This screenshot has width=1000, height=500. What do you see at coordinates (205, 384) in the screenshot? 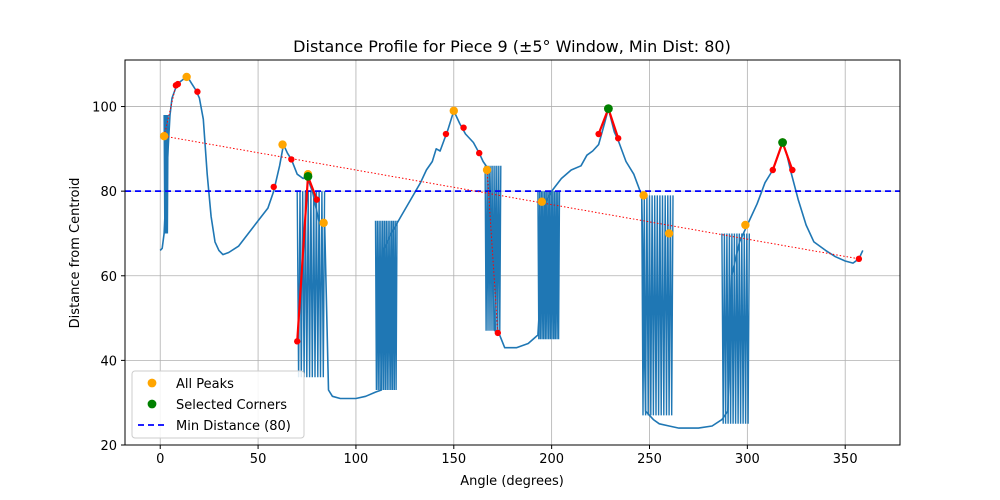
I see `legend-label: All Peaks` at bounding box center [205, 384].